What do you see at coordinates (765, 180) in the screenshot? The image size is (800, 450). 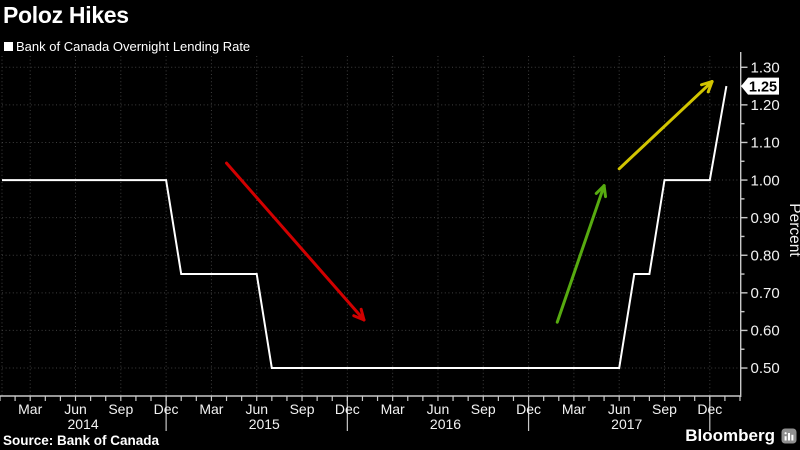 I see `svg-text: 1.00` at bounding box center [765, 180].